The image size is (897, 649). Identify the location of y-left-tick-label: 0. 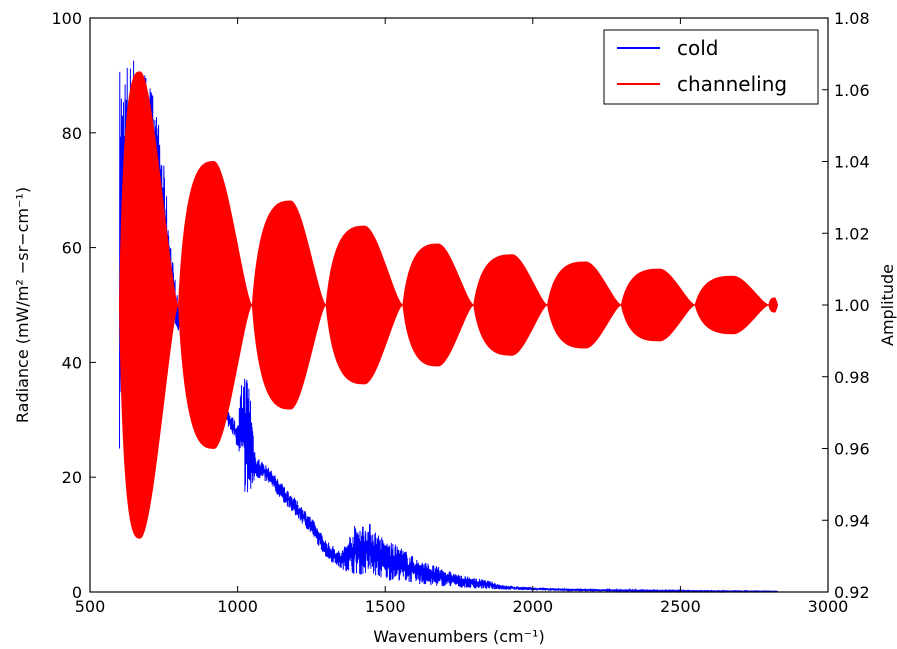
(77, 592).